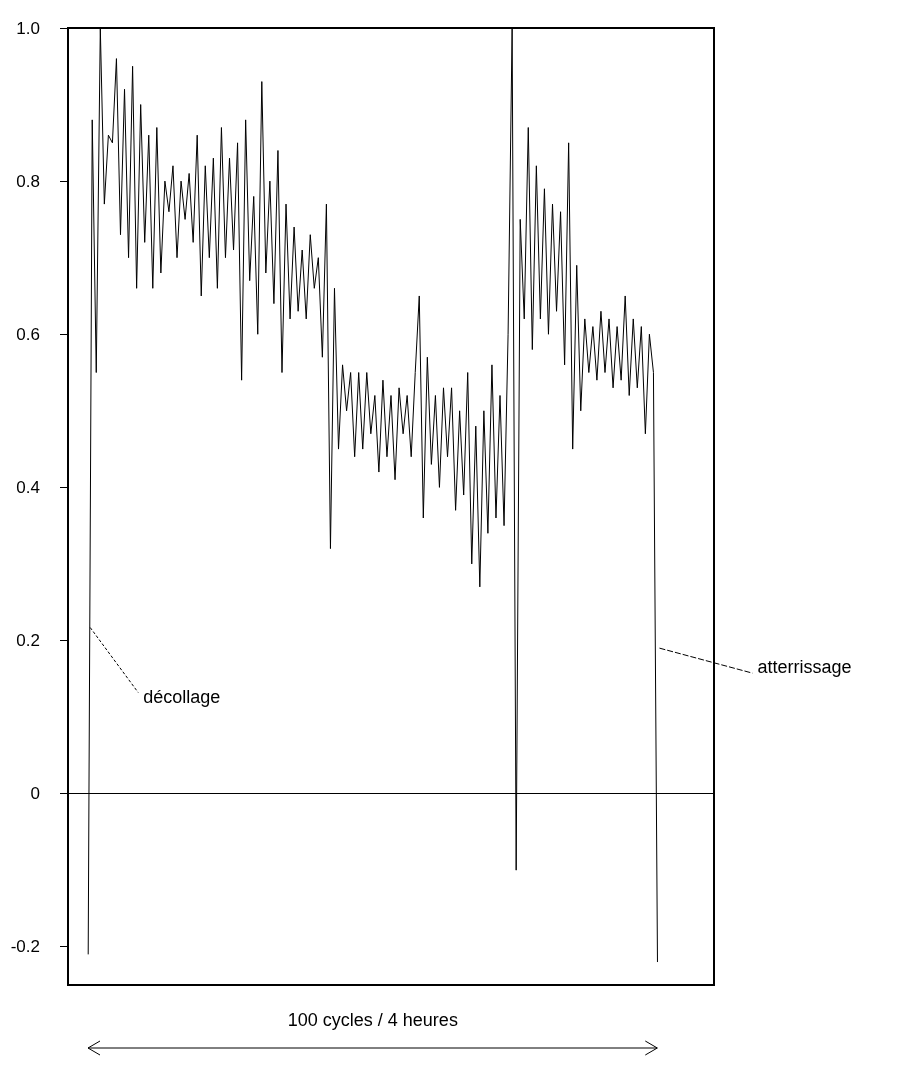 This screenshot has height=1078, width=898. What do you see at coordinates (25, 947) in the screenshot?
I see `y-tick-label: -0.2` at bounding box center [25, 947].